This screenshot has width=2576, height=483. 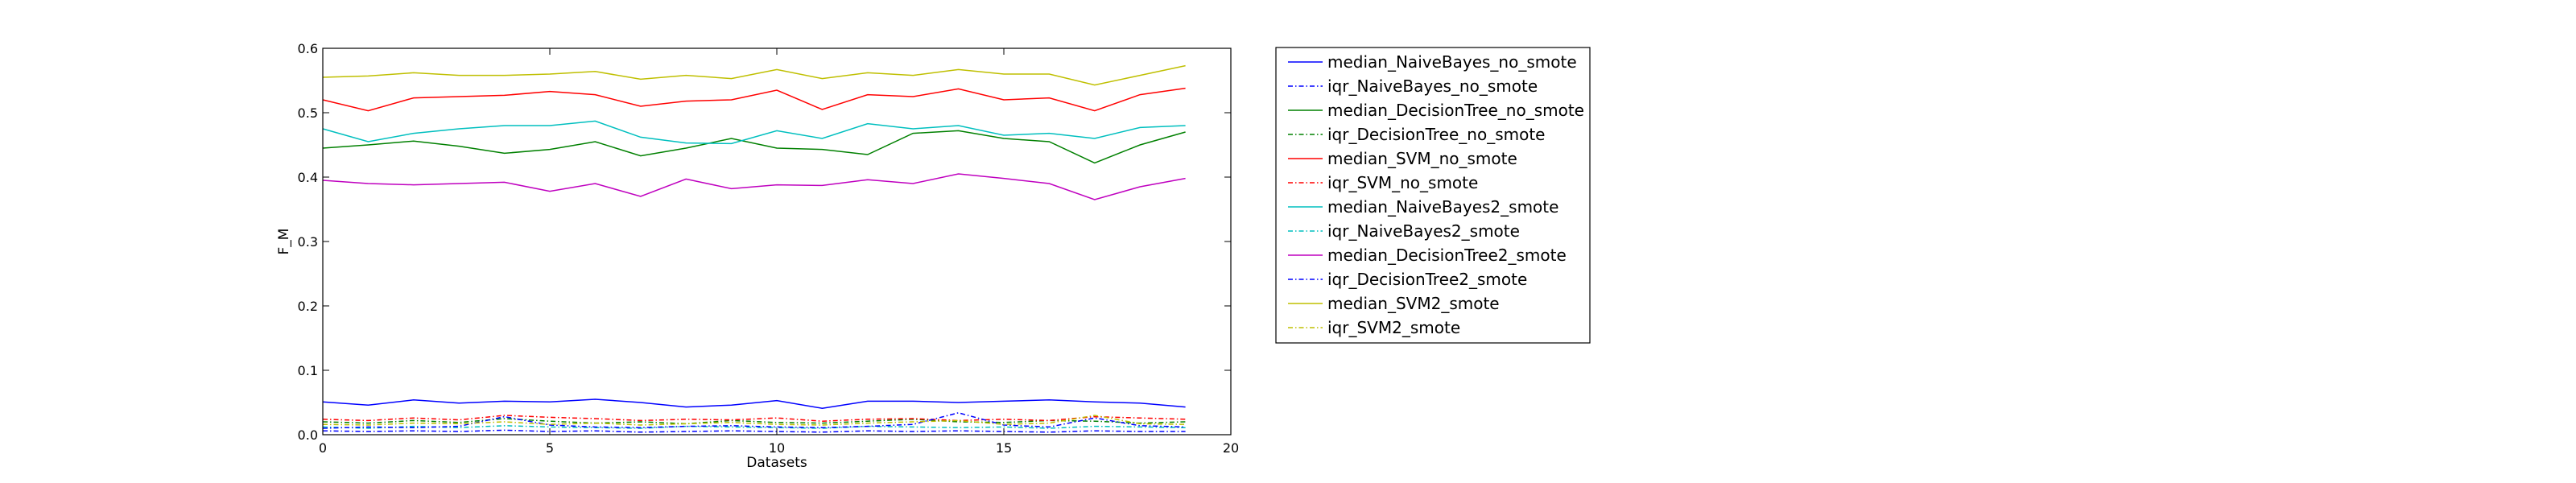 I want to click on x-axis-label: Datasets, so click(x=776, y=463).